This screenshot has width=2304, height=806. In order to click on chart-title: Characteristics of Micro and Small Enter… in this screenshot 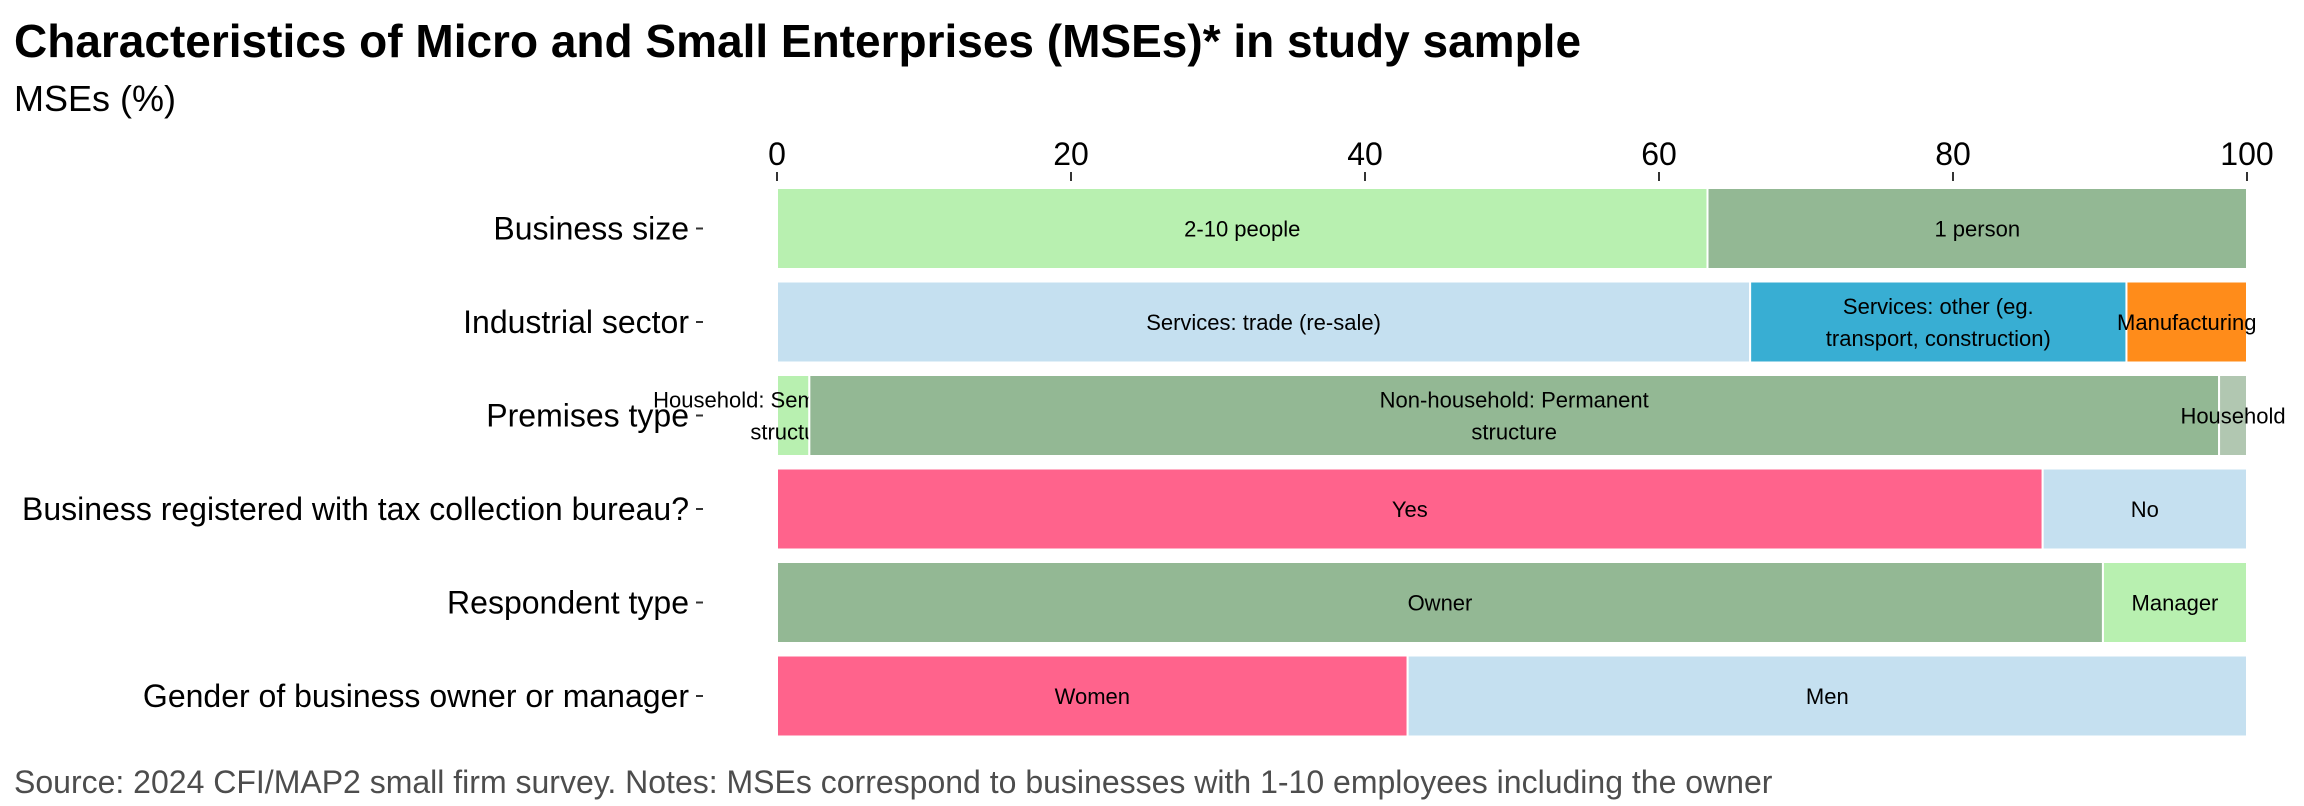, I will do `click(798, 41)`.